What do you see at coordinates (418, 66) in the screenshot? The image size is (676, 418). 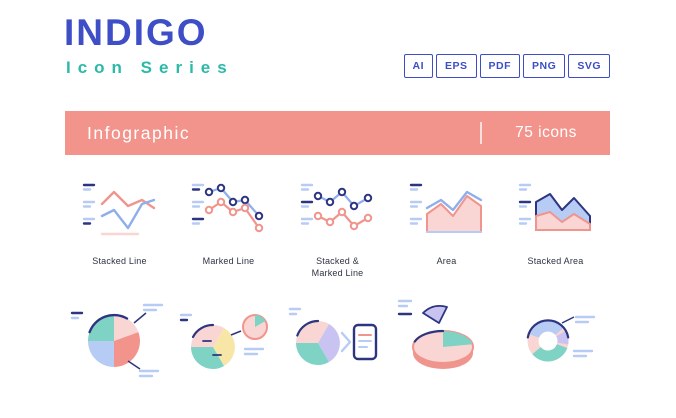 I see `format-badge-ai: AI` at bounding box center [418, 66].